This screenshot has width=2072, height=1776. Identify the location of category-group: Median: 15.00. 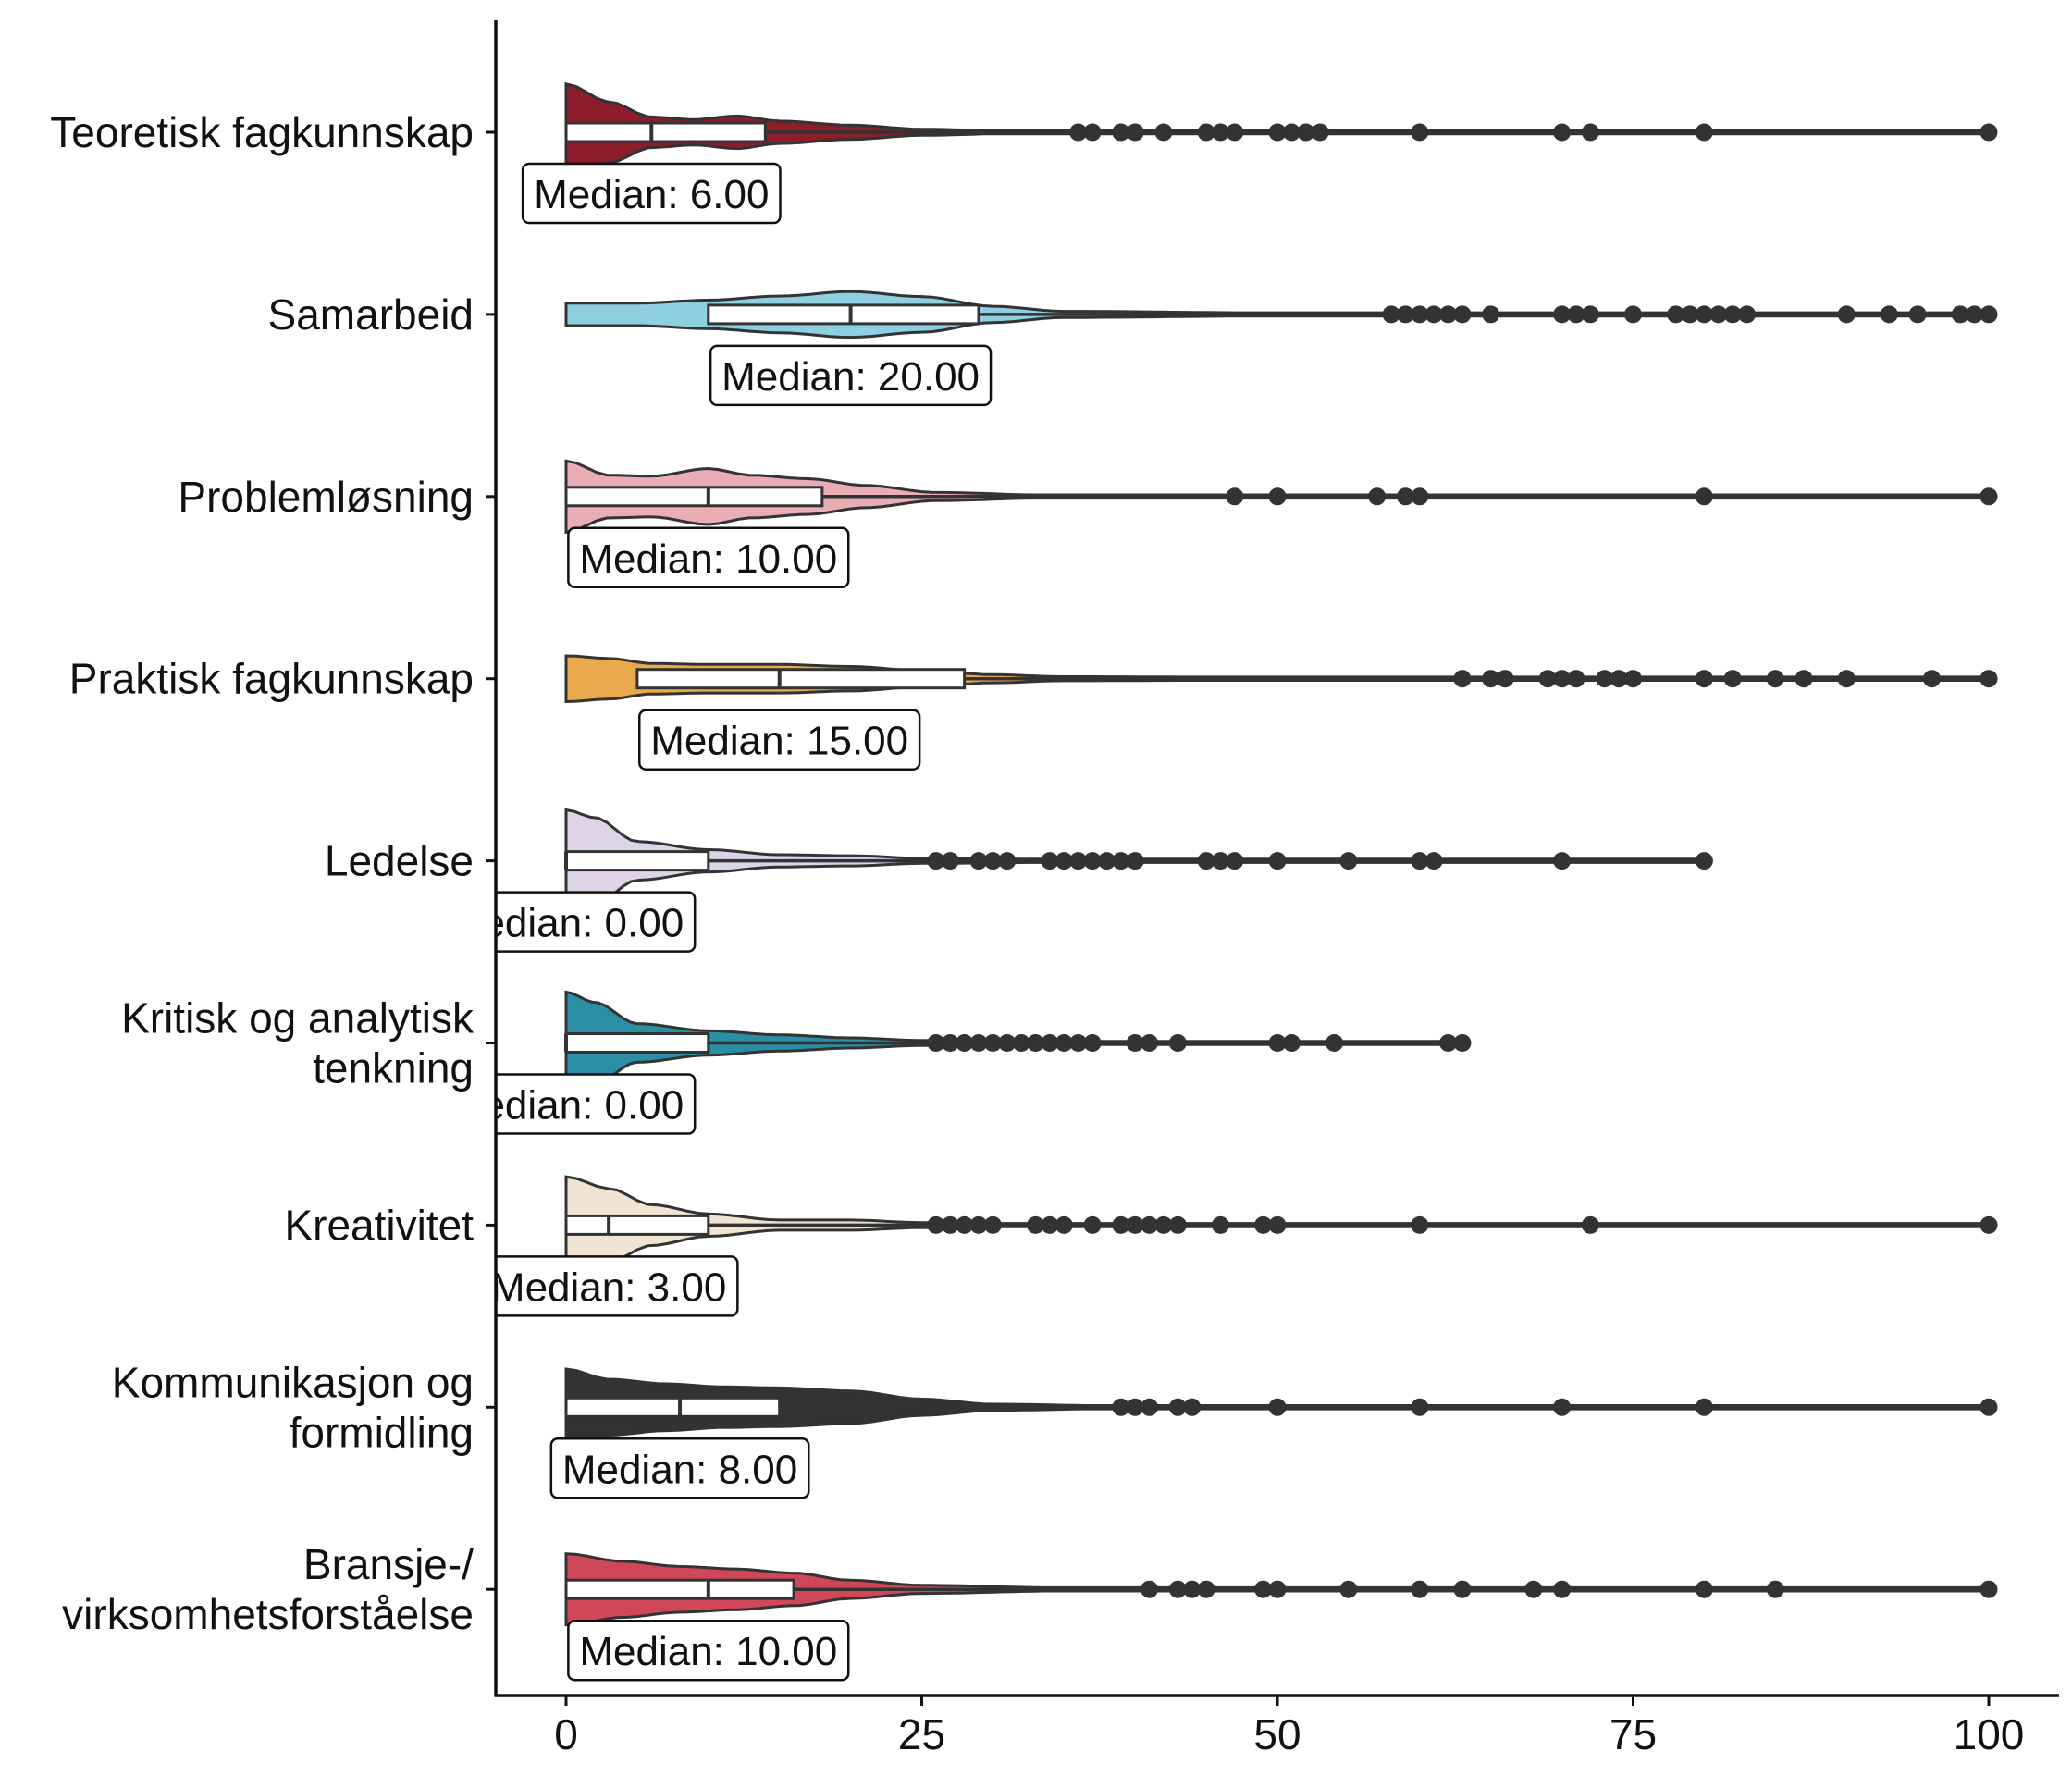
(1281, 713).